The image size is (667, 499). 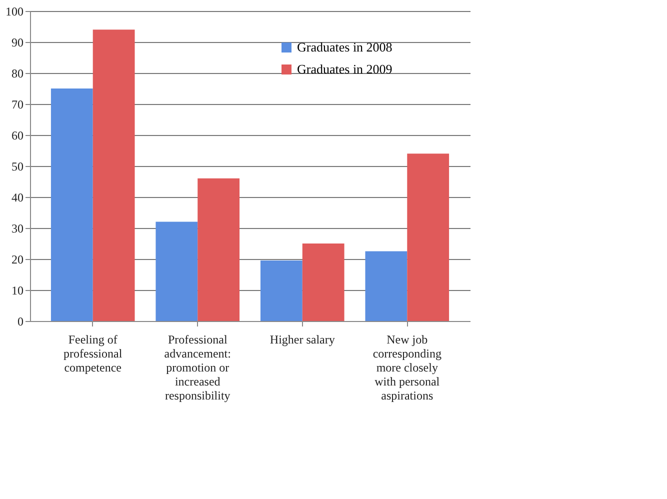 What do you see at coordinates (302, 339) in the screenshot?
I see `x-tick-label: Higher salary` at bounding box center [302, 339].